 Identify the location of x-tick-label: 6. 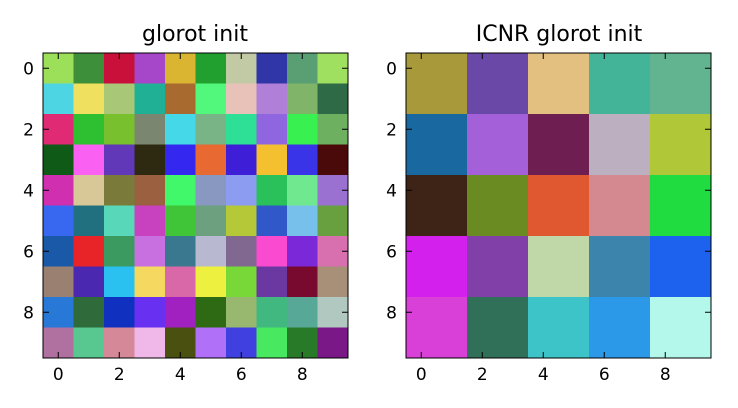
(241, 375).